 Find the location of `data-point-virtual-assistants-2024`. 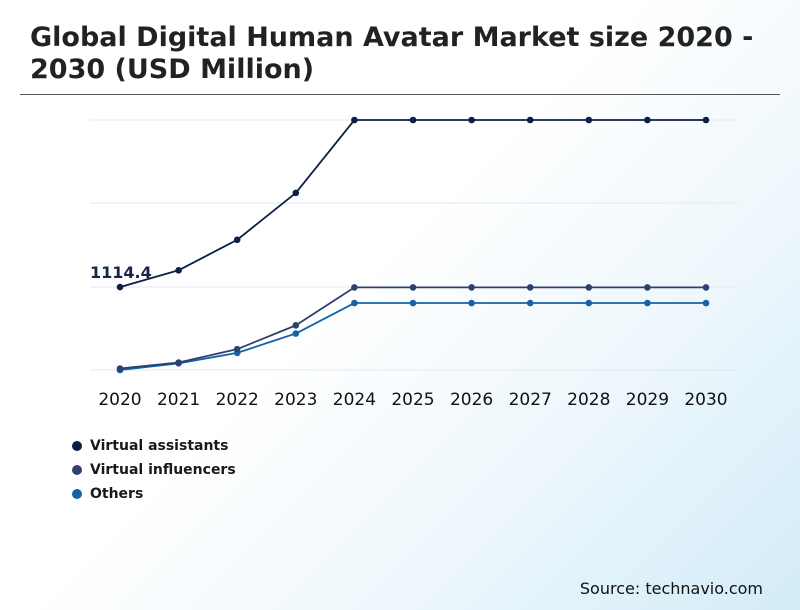

data-point-virtual-assistants-2024 is located at coordinates (354, 120).